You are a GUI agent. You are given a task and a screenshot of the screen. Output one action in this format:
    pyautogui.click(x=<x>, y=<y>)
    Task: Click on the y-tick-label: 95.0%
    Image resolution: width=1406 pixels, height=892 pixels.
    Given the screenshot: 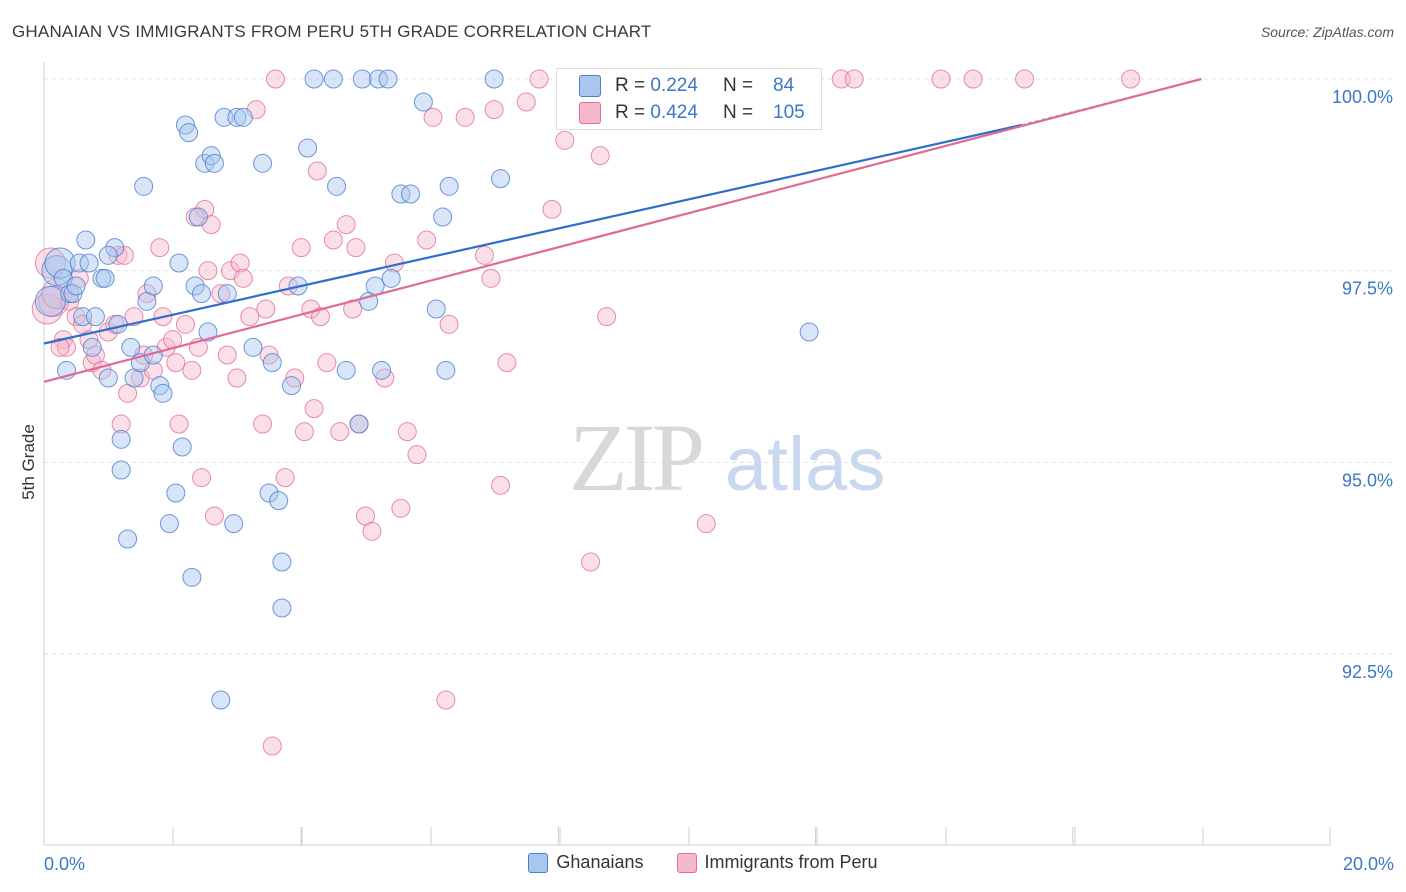 What is the action you would take?
    pyautogui.click(x=1367, y=480)
    